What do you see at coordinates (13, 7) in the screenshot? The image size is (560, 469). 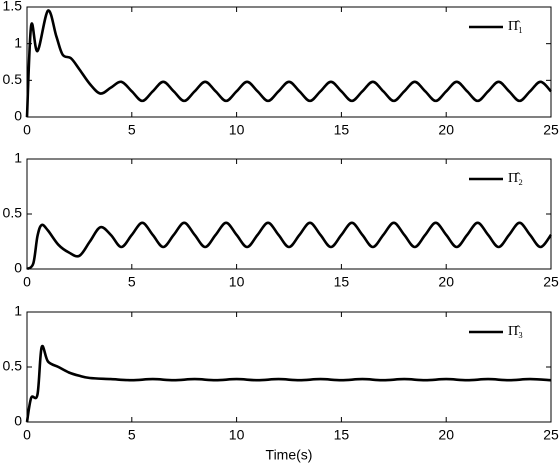 I see `y-tick-label: 1.5` at bounding box center [13, 7].